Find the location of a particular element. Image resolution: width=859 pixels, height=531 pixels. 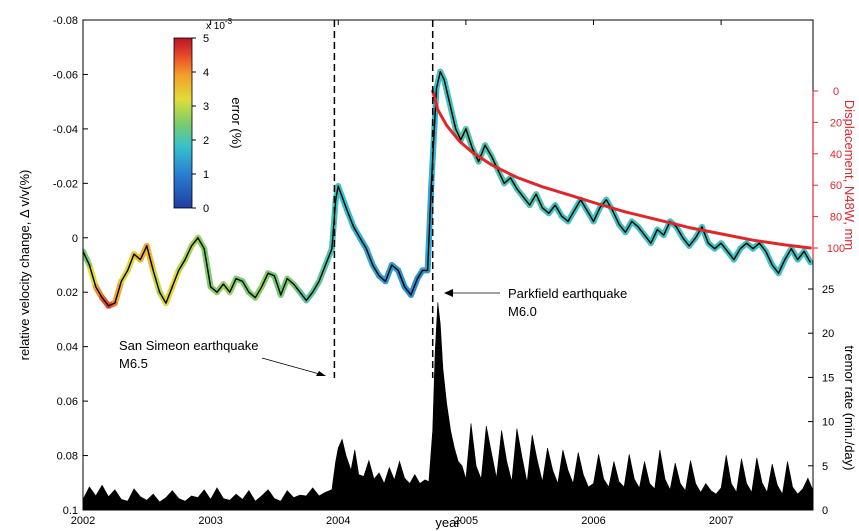

displacement-series is located at coordinates (621, 169).